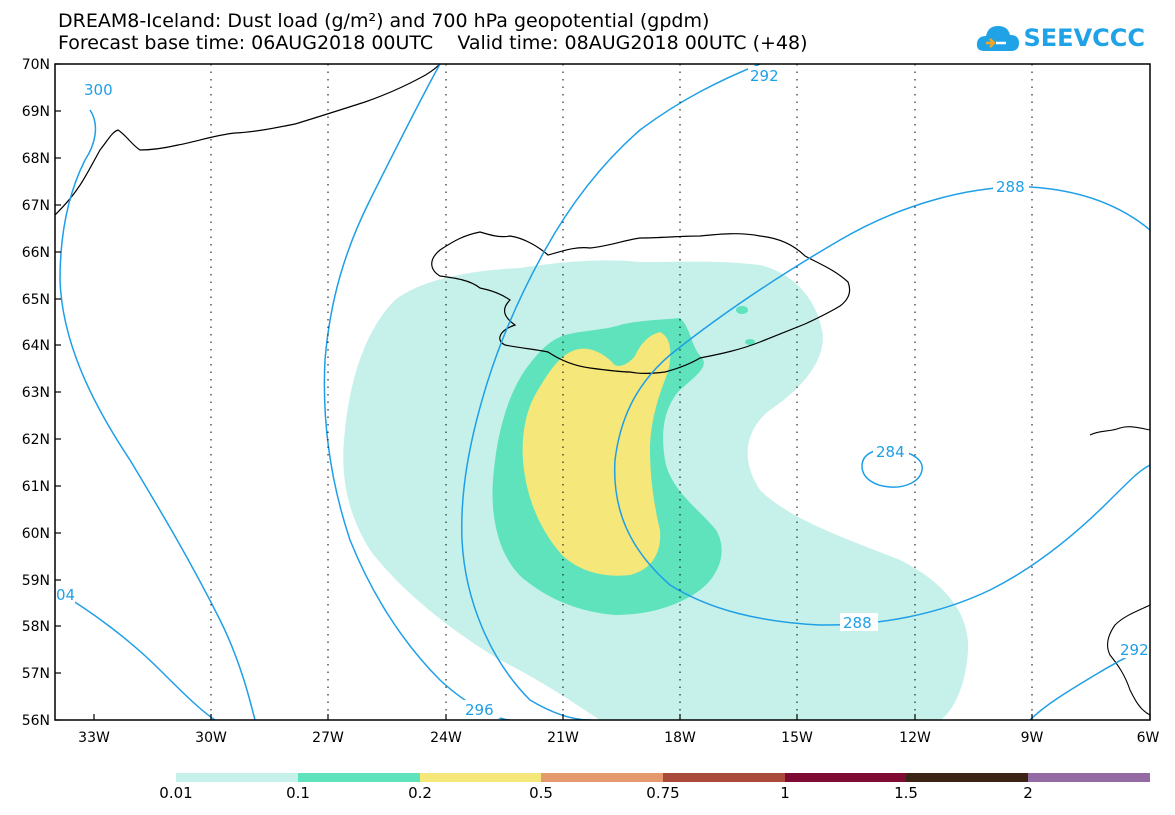  Describe the element at coordinates (1084, 38) in the screenshot. I see `logo-text: SEEVCCC` at that location.